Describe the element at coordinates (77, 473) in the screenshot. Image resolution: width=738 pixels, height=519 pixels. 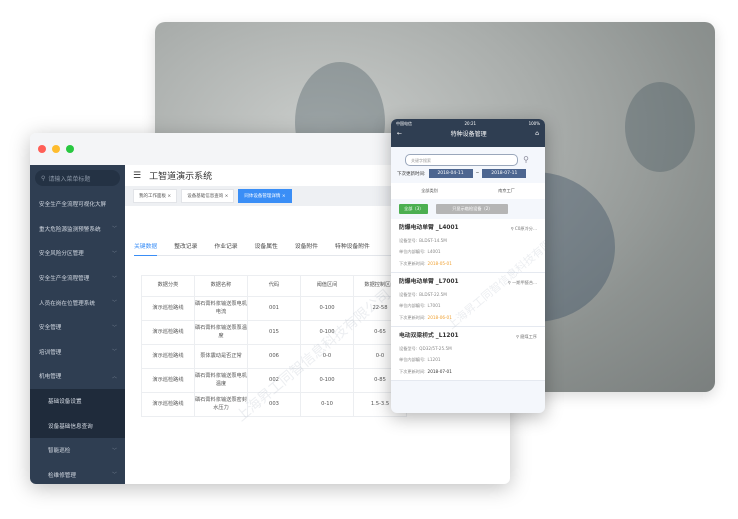
I see `sidebar-subitem: 检维修管理 ﹀` at that location.